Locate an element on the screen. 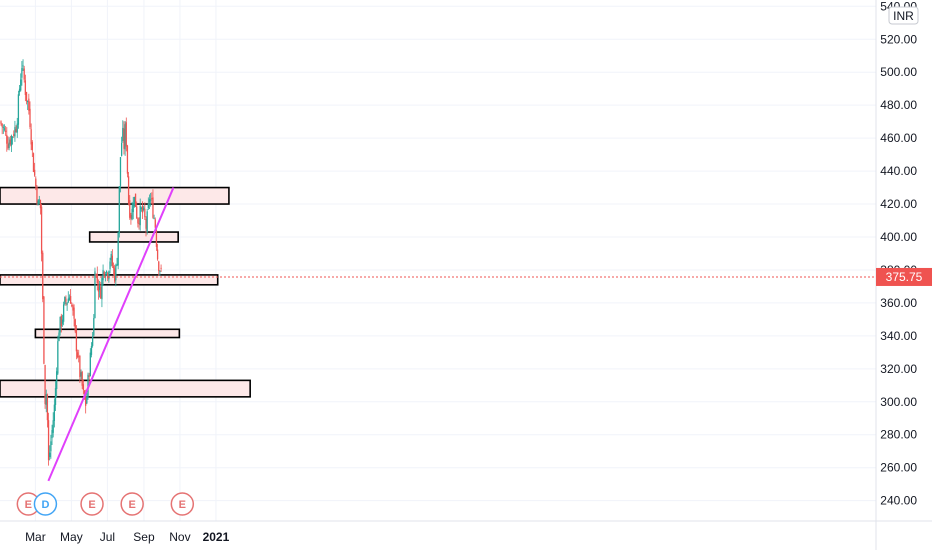 This screenshot has height=555, width=932. event-letter: E is located at coordinates (131, 505).